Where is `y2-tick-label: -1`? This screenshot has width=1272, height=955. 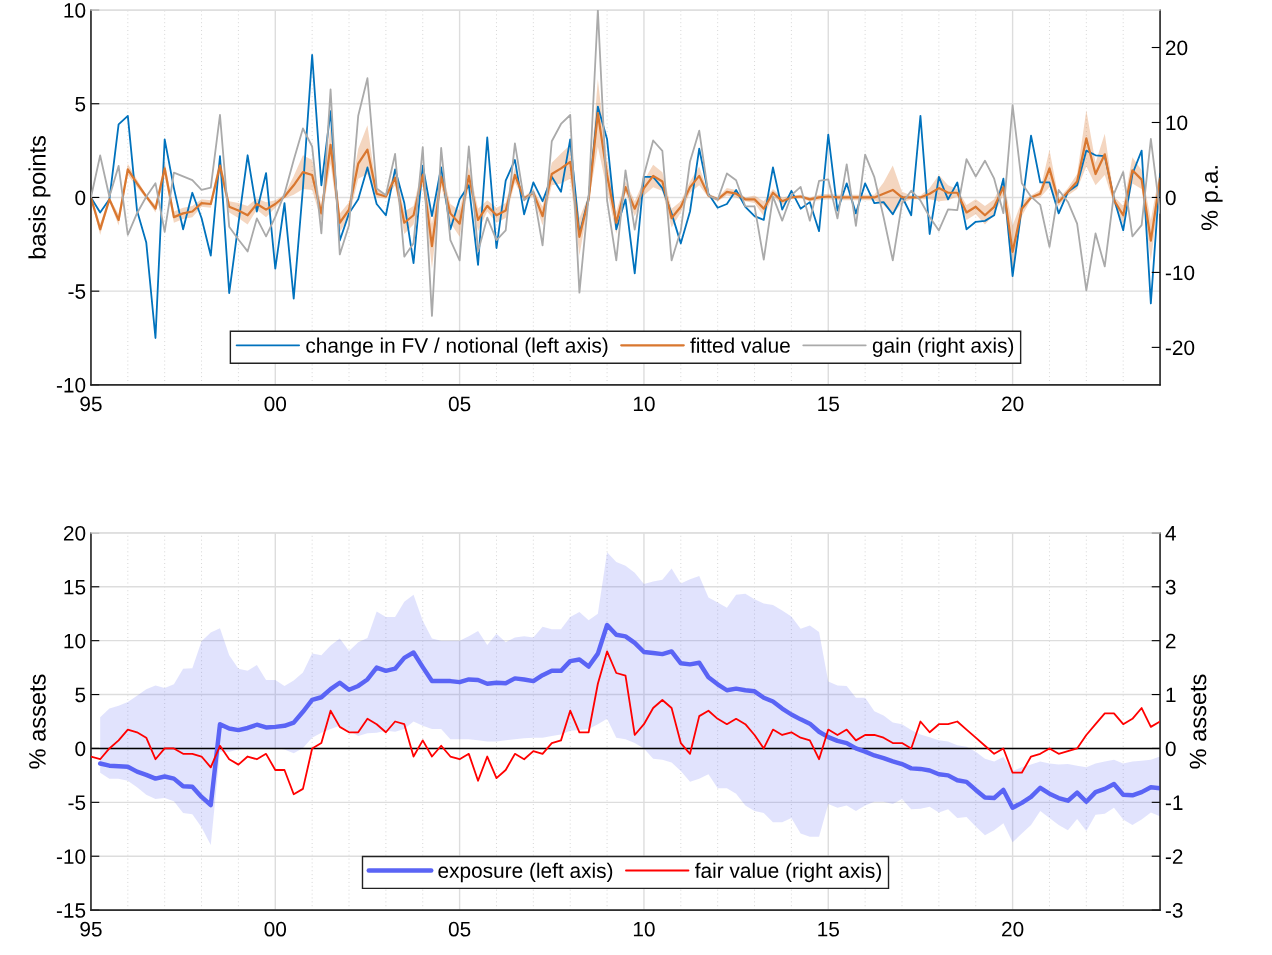
y2-tick-label: -1 is located at coordinates (1174, 802).